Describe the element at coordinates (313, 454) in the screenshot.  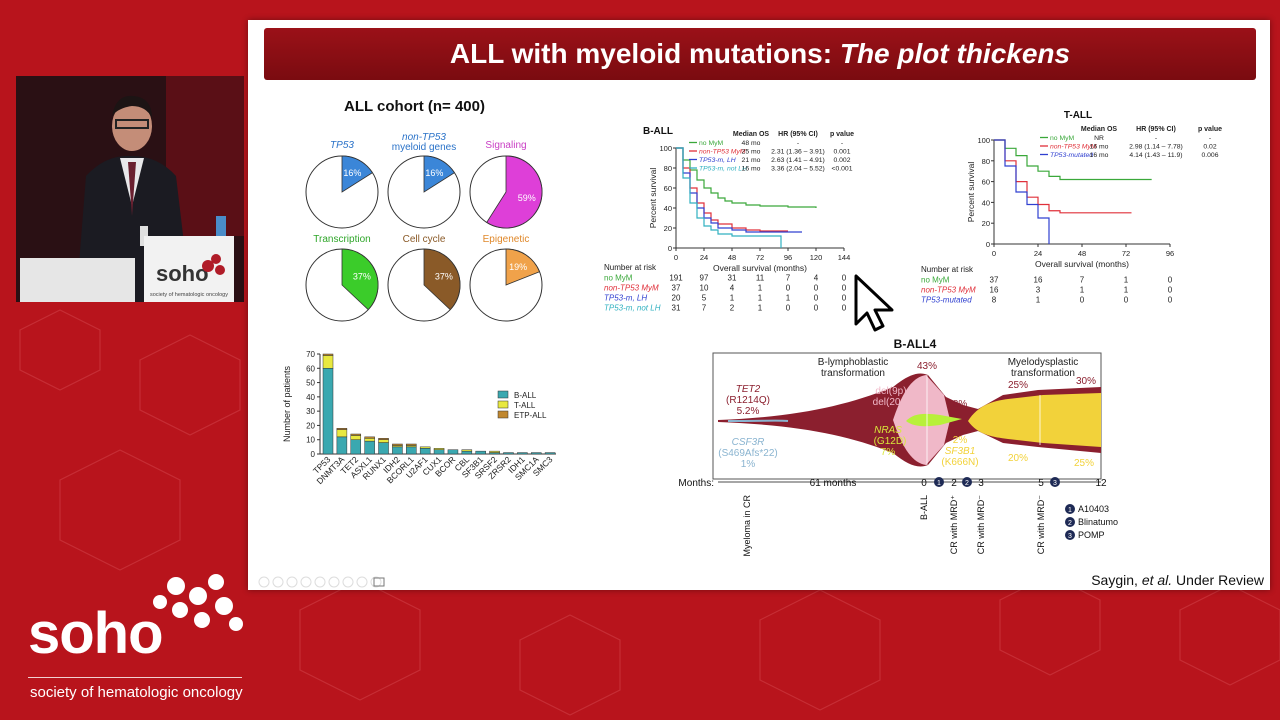
I see `bar-y-tick-0: 0` at that location.